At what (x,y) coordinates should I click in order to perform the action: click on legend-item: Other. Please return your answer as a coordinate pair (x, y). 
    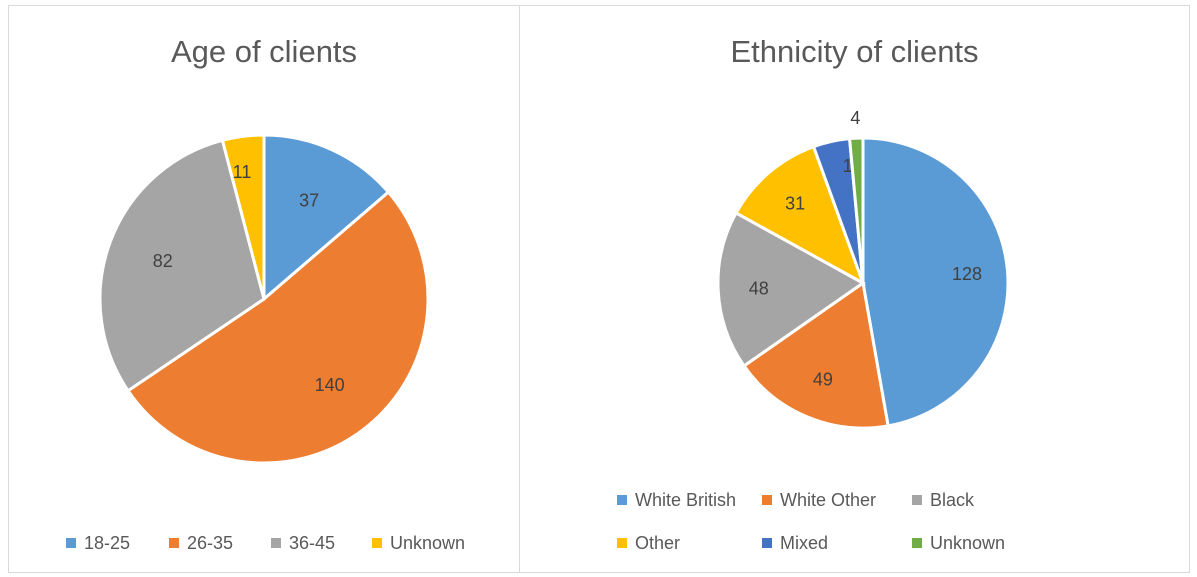
    Looking at the image, I should click on (648, 543).